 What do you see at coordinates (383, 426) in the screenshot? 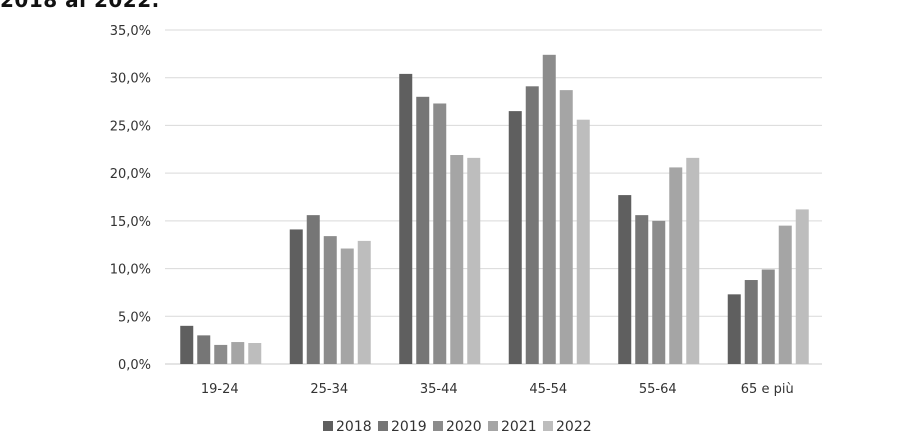
I see `legend-swatch-2019` at bounding box center [383, 426].